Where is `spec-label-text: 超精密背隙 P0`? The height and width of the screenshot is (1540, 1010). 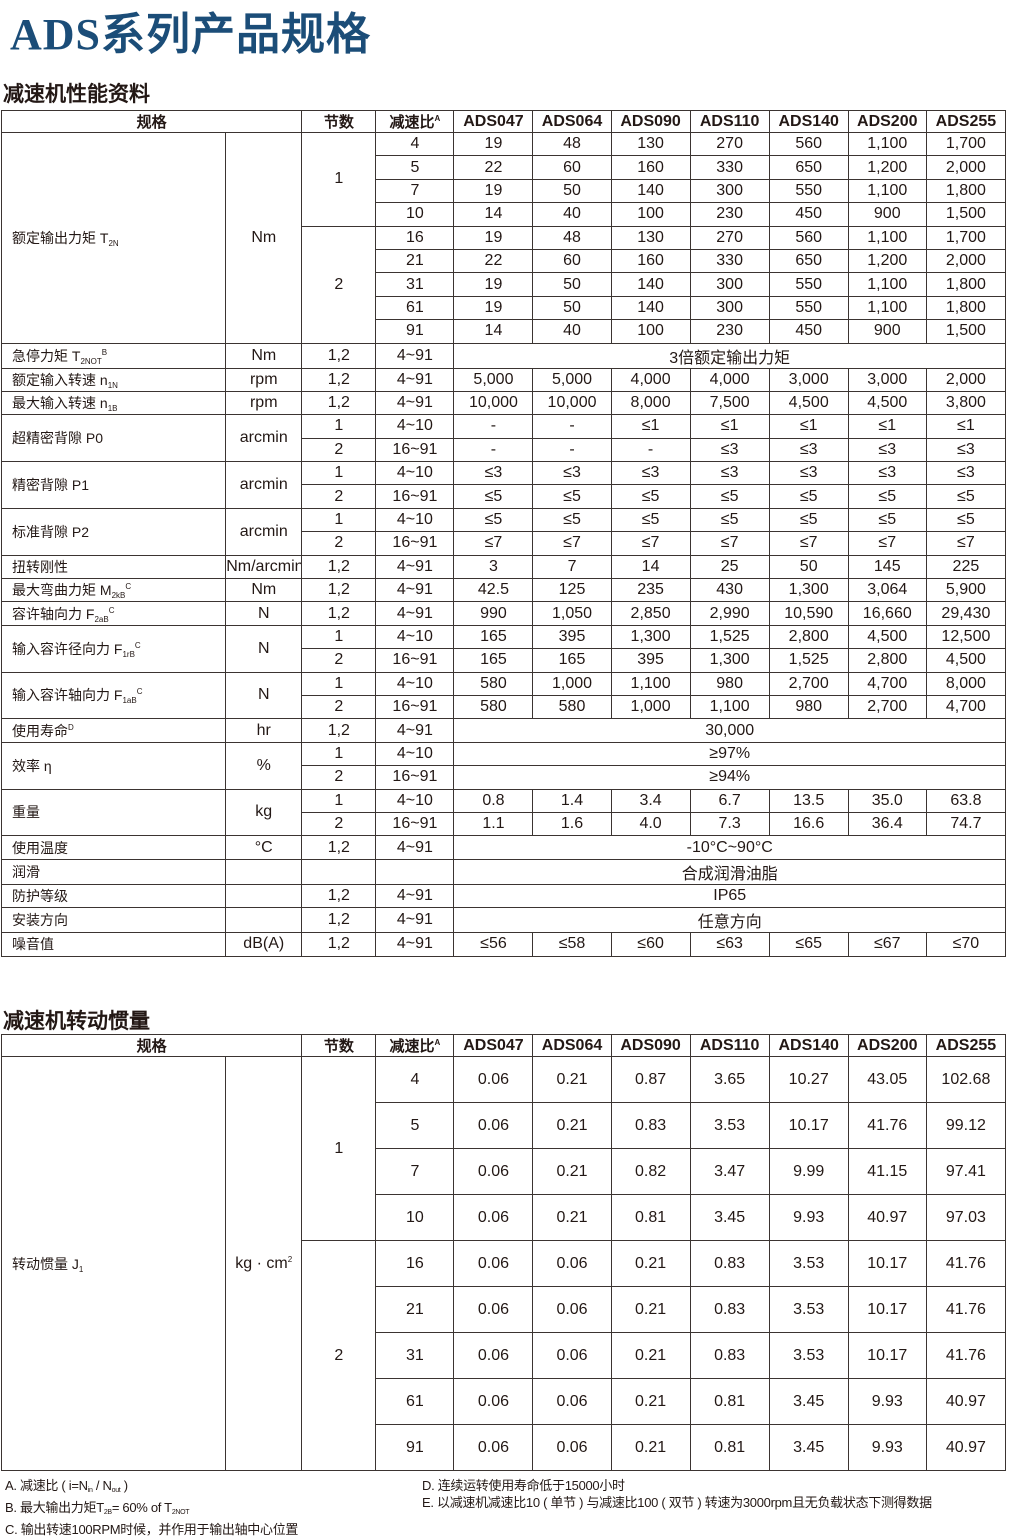
spec-label-text: 超精密背隙 P0 is located at coordinates (58, 438).